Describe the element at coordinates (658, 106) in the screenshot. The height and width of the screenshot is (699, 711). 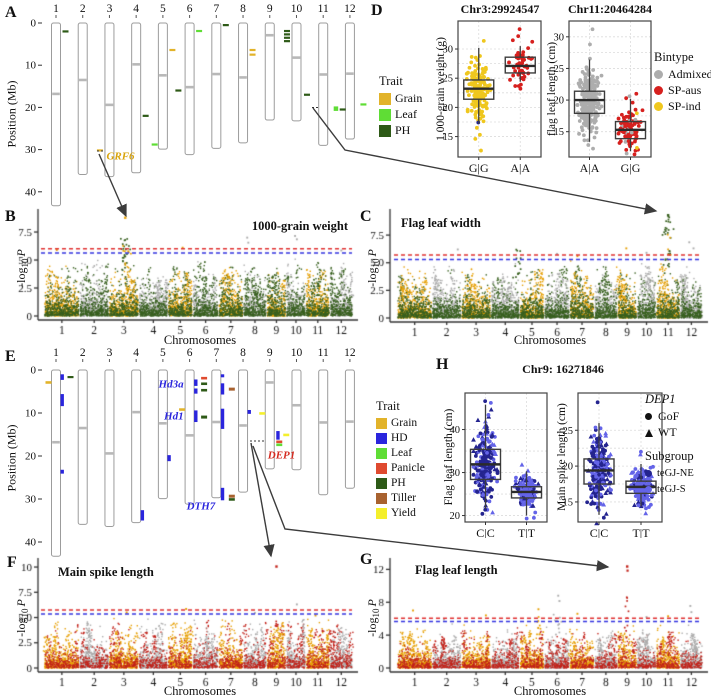
I see `sp-ind-dot-icon` at that location.